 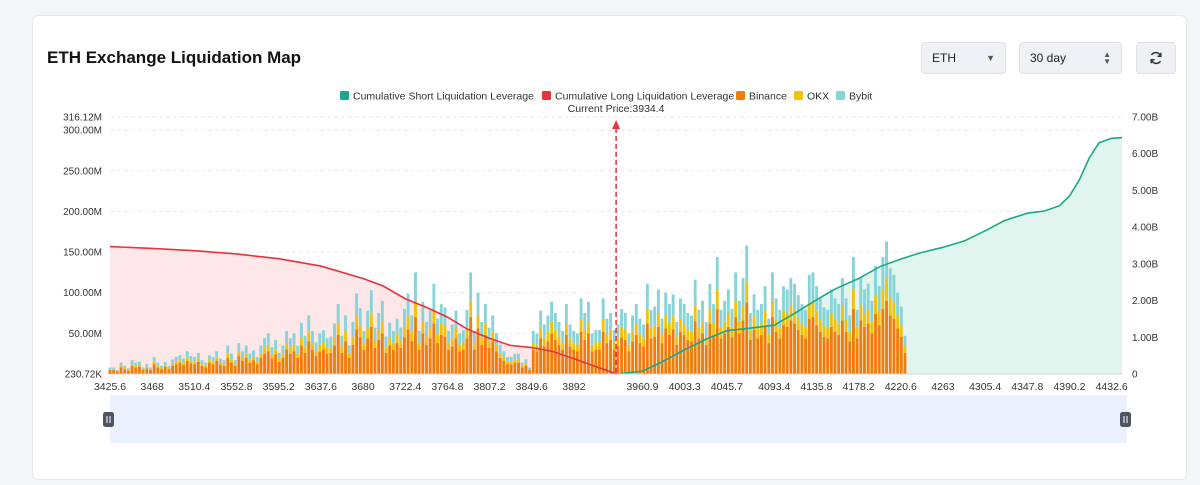 What do you see at coordinates (1070, 58) in the screenshot?
I see `period-select: 30 day ▲ ▼` at bounding box center [1070, 58].